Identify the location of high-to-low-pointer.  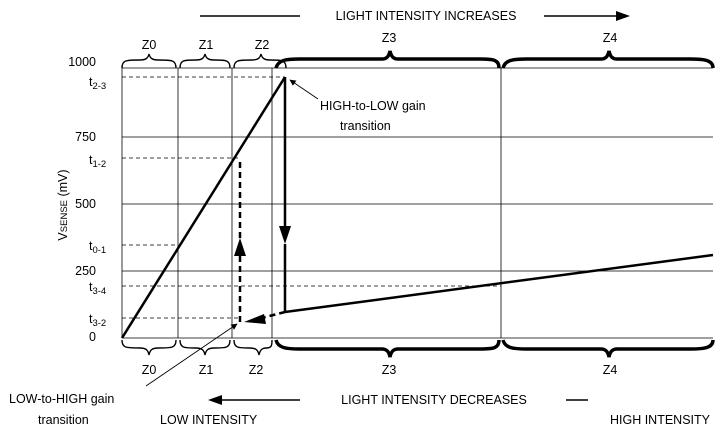
(304, 89).